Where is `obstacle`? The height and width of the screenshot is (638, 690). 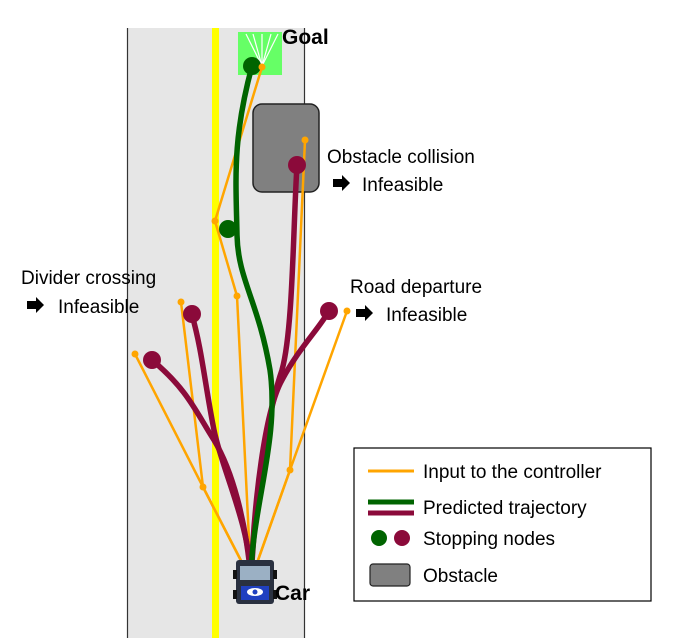 obstacle is located at coordinates (286, 148).